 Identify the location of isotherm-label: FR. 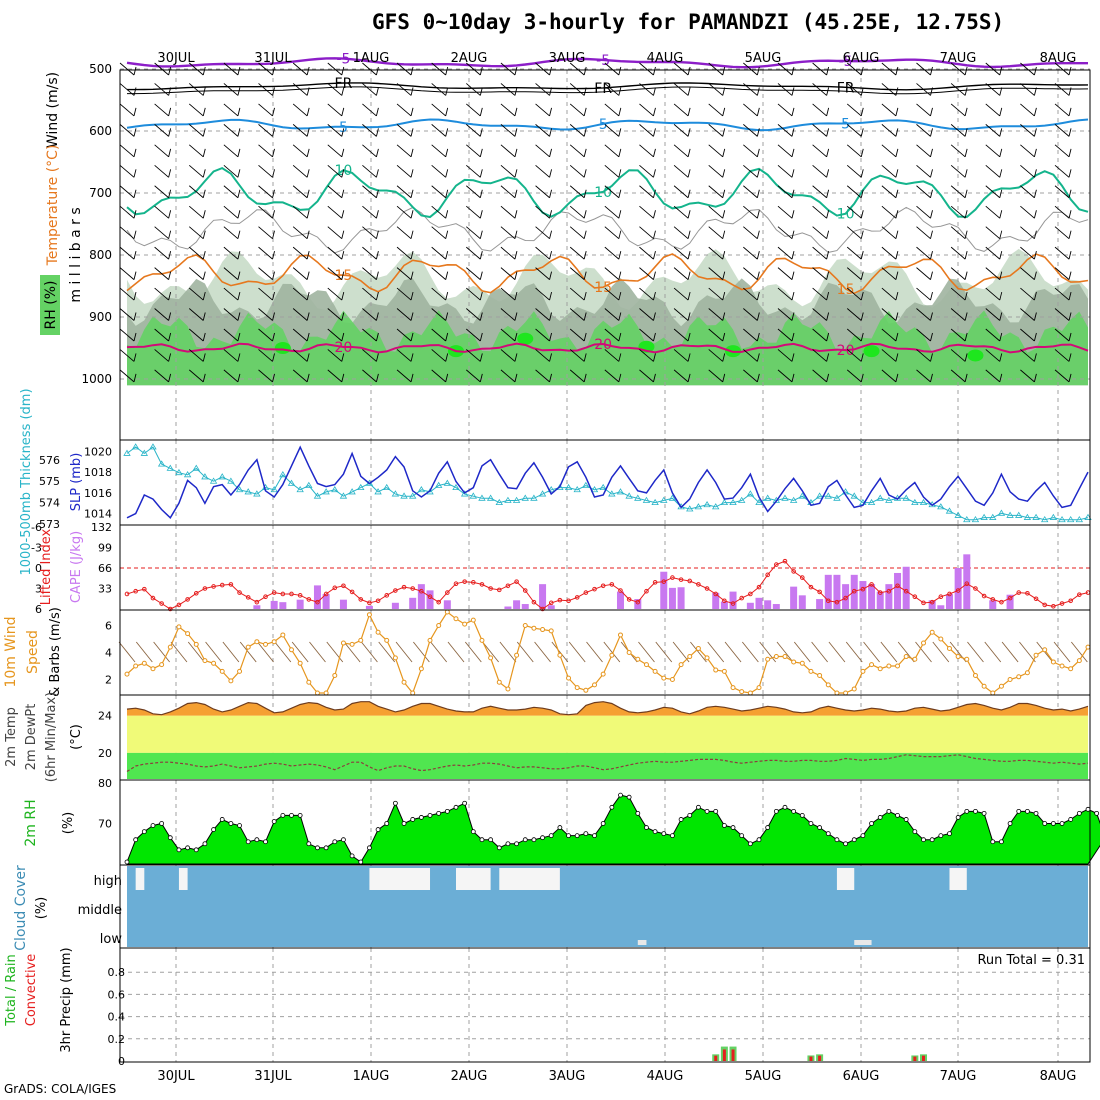
(603, 89).